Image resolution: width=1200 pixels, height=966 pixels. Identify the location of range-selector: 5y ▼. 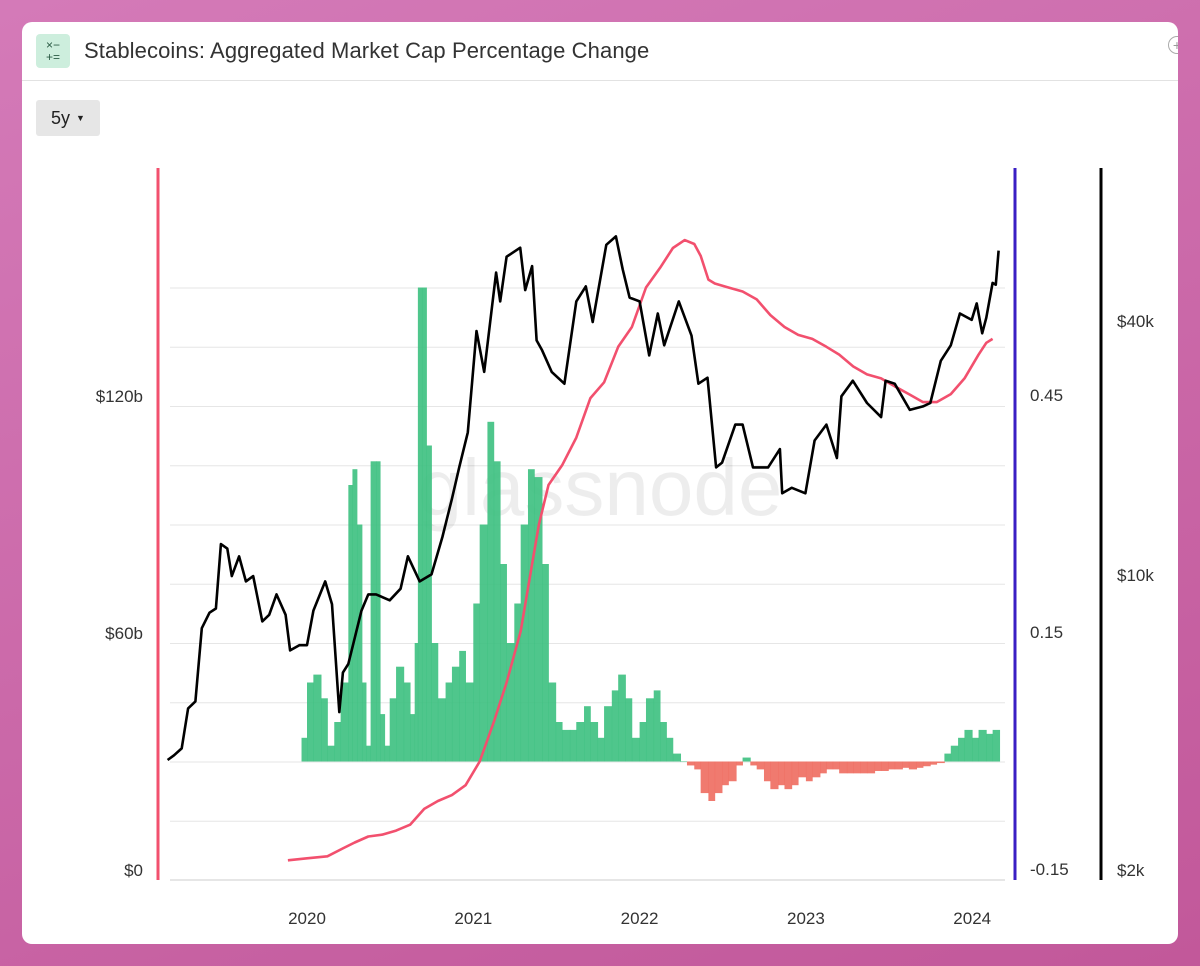
(68, 118).